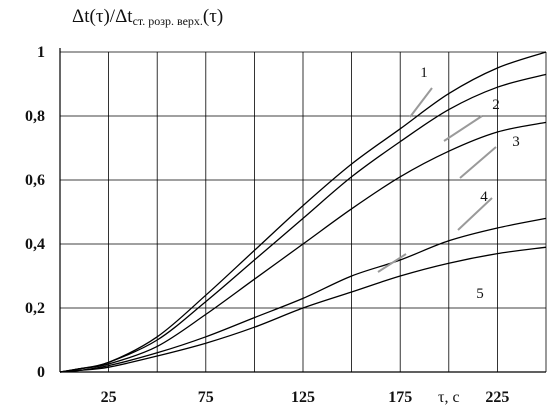 The image size is (549, 412). Describe the element at coordinates (496, 105) in the screenshot. I see `series-2-label: 2` at that location.